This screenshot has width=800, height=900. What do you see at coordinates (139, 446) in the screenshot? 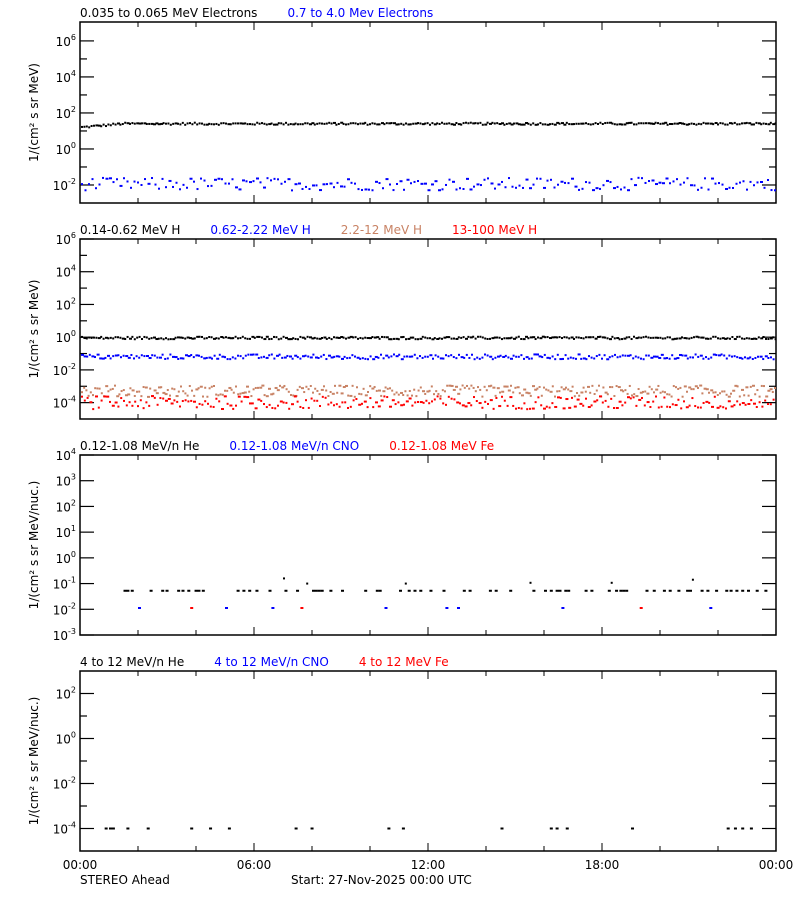
I see `legend-entry: 0.12-1.08 MeV/n He` at bounding box center [139, 446].